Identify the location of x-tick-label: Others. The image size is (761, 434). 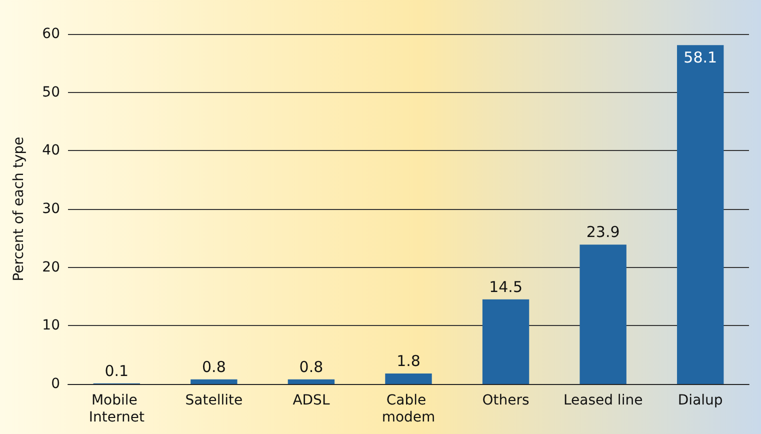
(506, 400).